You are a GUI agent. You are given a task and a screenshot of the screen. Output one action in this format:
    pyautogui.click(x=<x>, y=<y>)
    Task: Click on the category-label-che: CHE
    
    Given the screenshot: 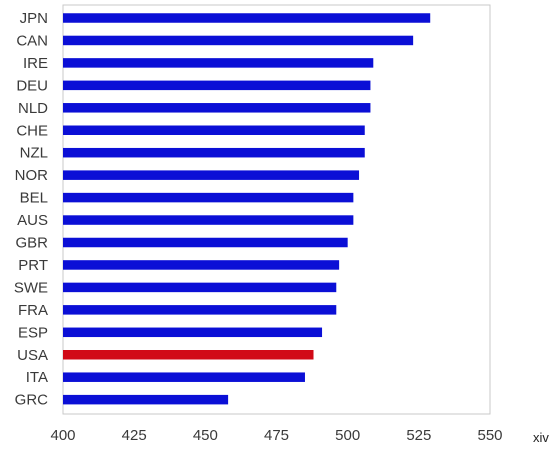 What is the action you would take?
    pyautogui.click(x=32, y=130)
    